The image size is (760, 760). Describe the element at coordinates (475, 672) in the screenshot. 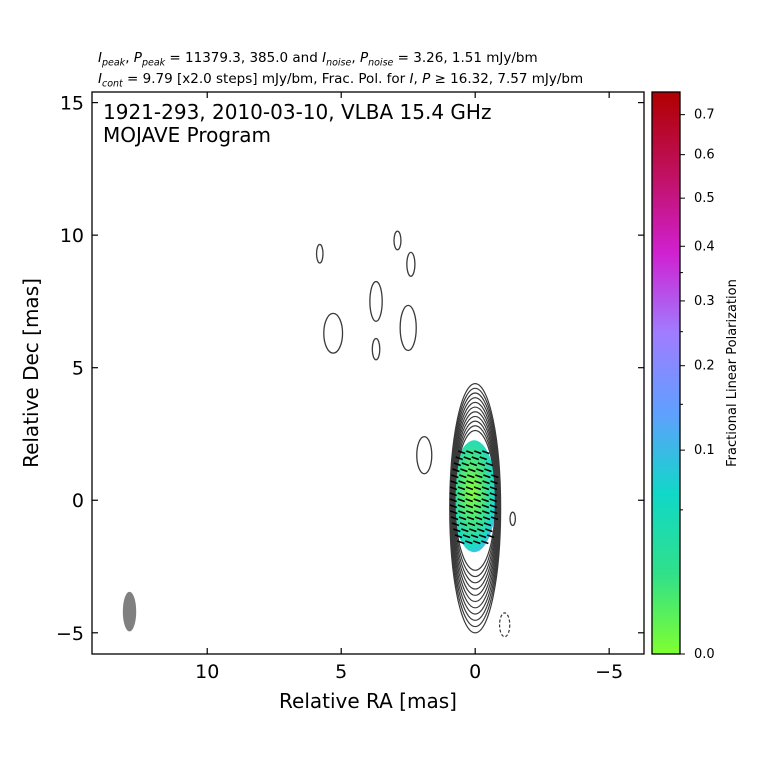

I see `x-tick-label: 0` at that location.